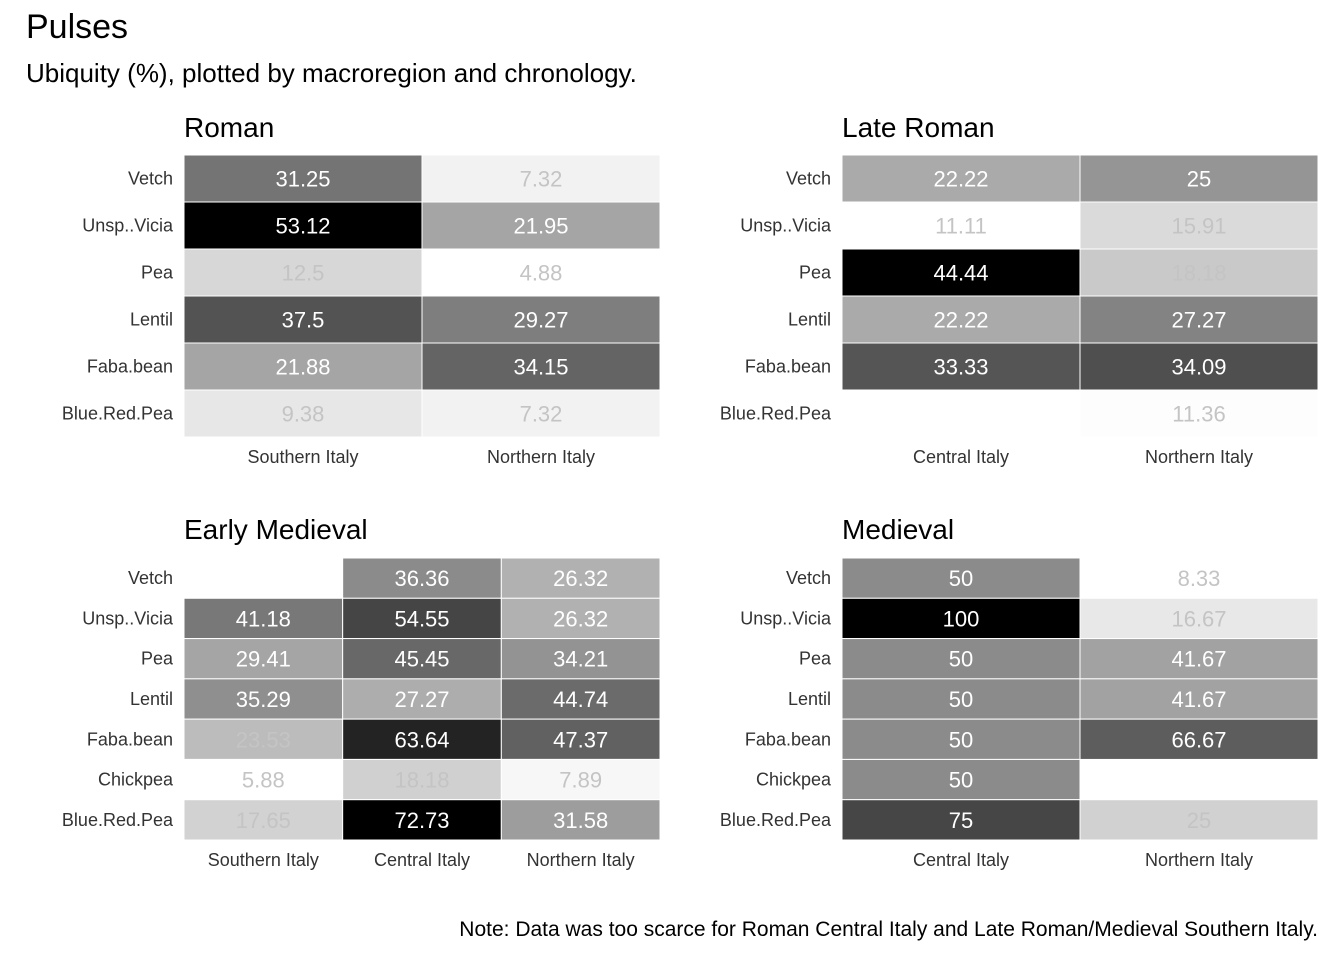 The height and width of the screenshot is (960, 1344). I want to click on cell-value-label: 72.73, so click(421, 820).